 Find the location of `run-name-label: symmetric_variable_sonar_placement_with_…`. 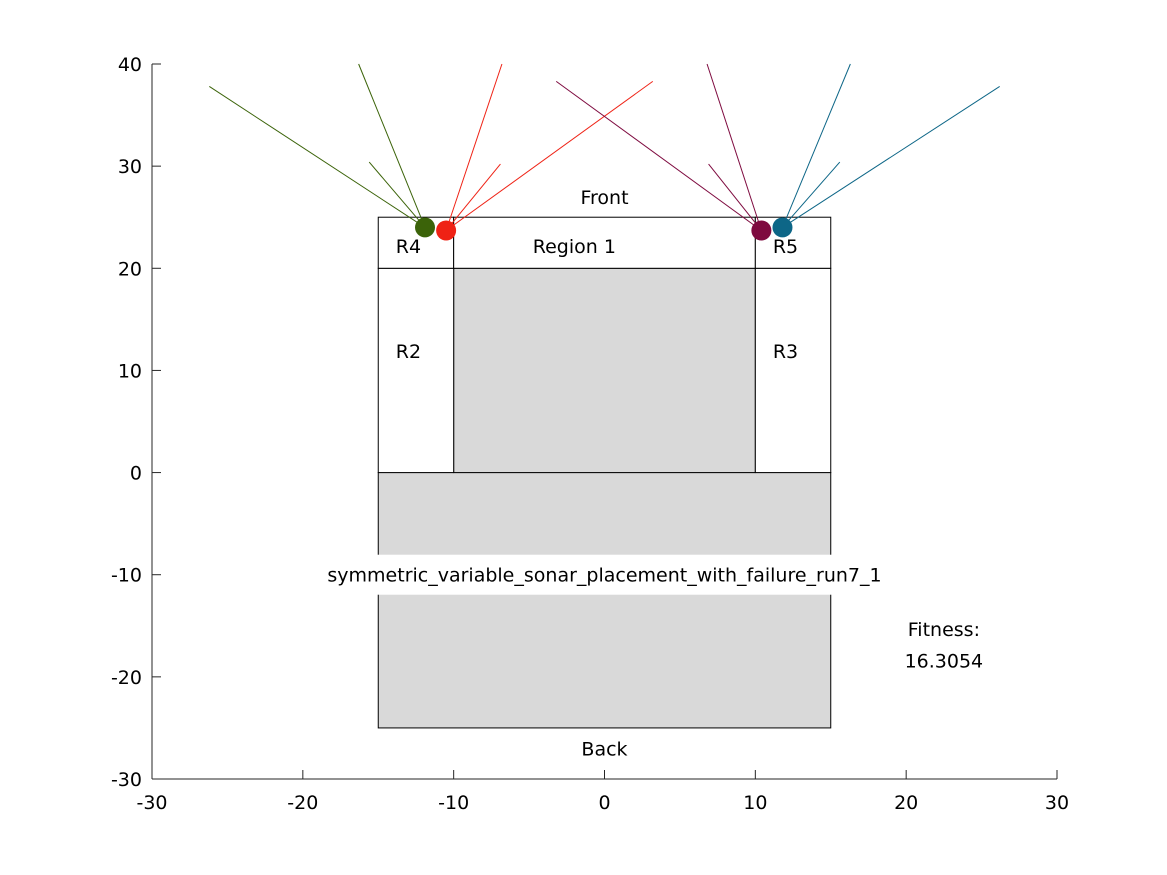

run-name-label: symmetric_variable_sonar_placement_with_… is located at coordinates (604, 576).